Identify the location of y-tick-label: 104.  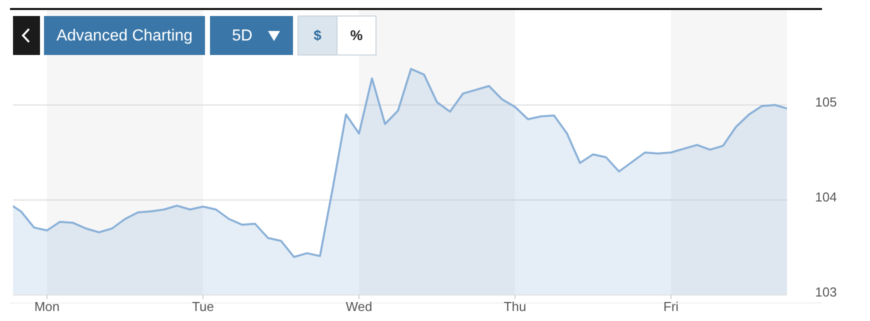
(826, 196).